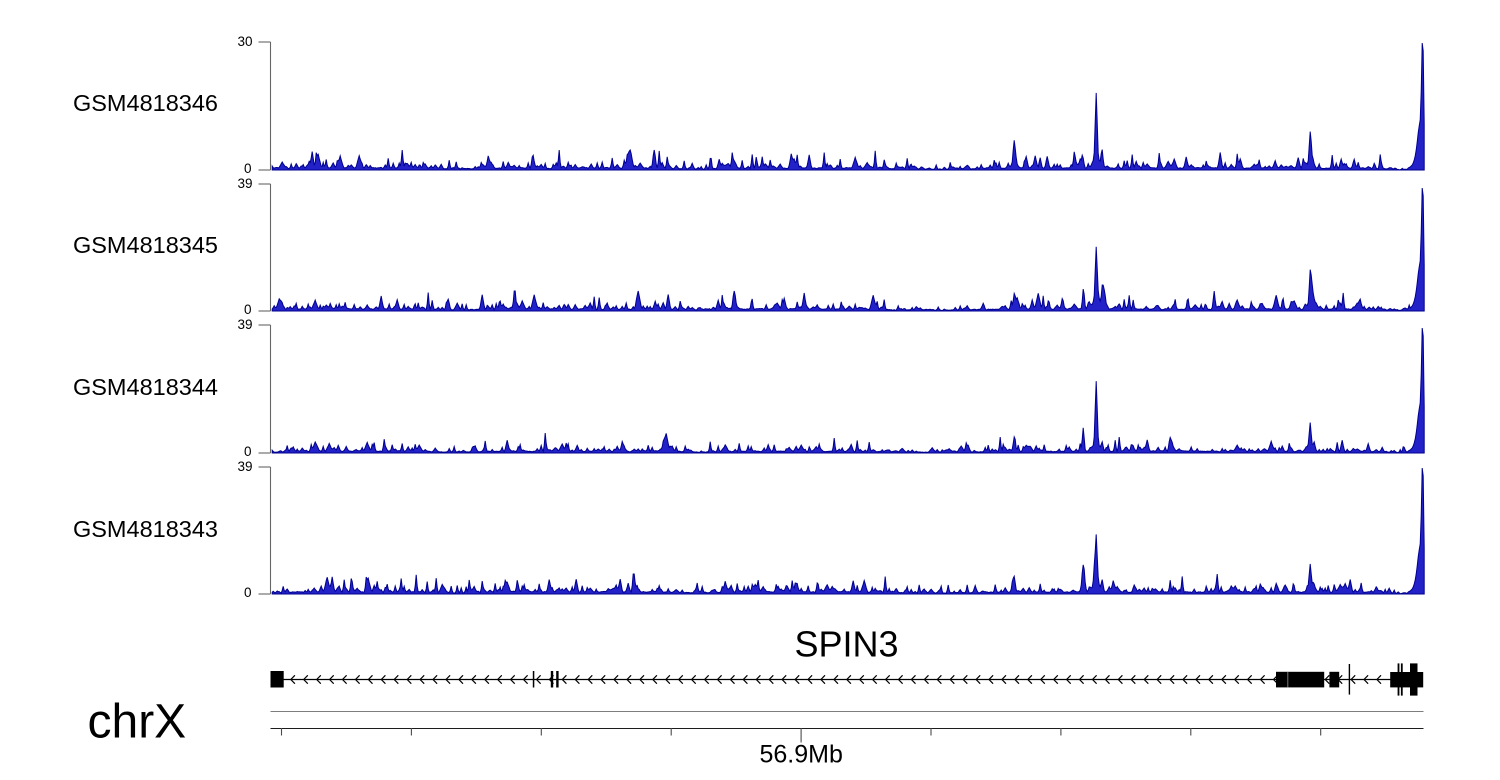 The height and width of the screenshot is (780, 1500). What do you see at coordinates (145, 529) in the screenshot?
I see `svg-text: GSM4818343` at bounding box center [145, 529].